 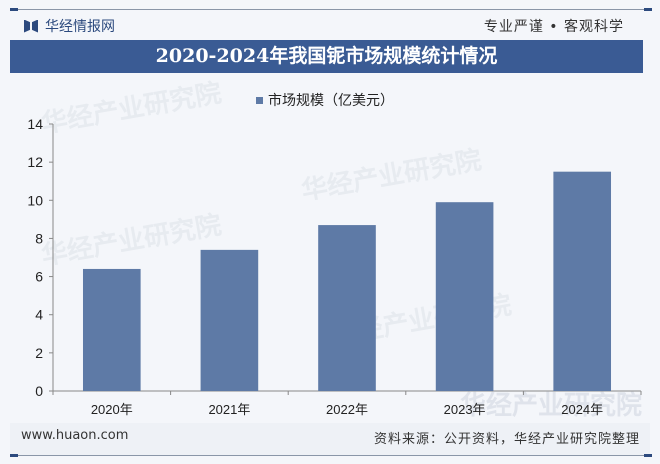 What do you see at coordinates (111, 329) in the screenshot?
I see `bar-2020年` at bounding box center [111, 329].